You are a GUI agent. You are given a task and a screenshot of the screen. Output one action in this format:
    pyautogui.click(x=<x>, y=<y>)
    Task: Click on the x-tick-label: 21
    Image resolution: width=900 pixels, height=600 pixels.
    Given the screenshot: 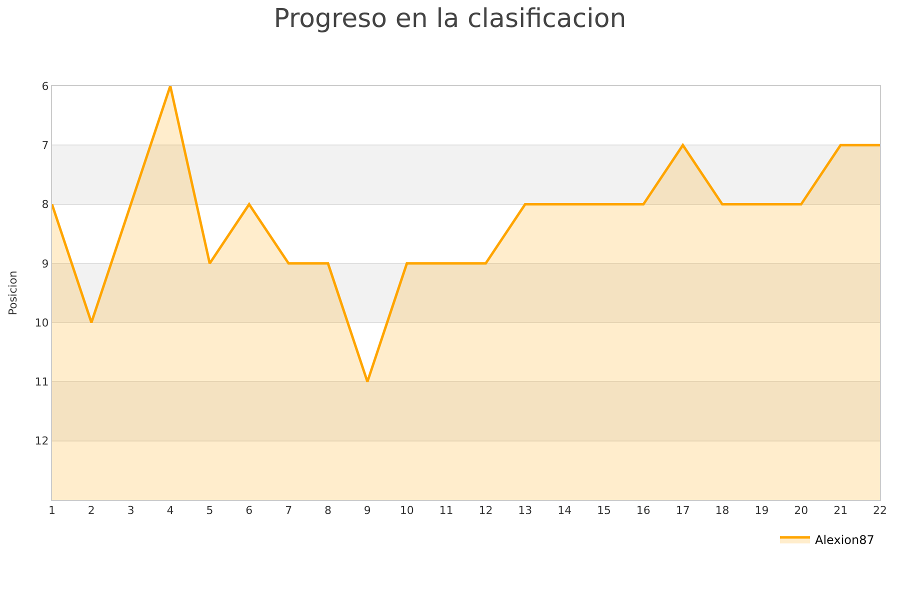 What is the action you would take?
    pyautogui.click(x=841, y=511)
    